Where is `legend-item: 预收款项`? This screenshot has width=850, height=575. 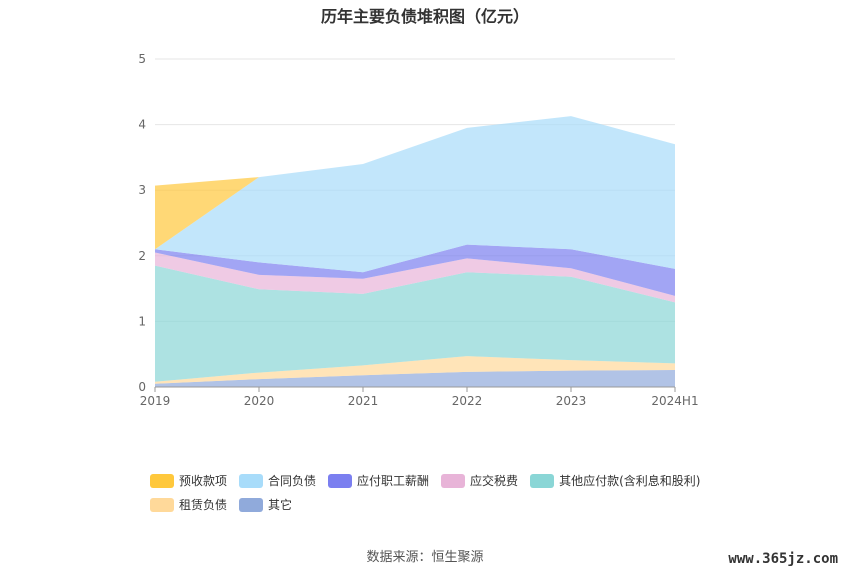 legend-item: 预收款项 is located at coordinates (188, 480).